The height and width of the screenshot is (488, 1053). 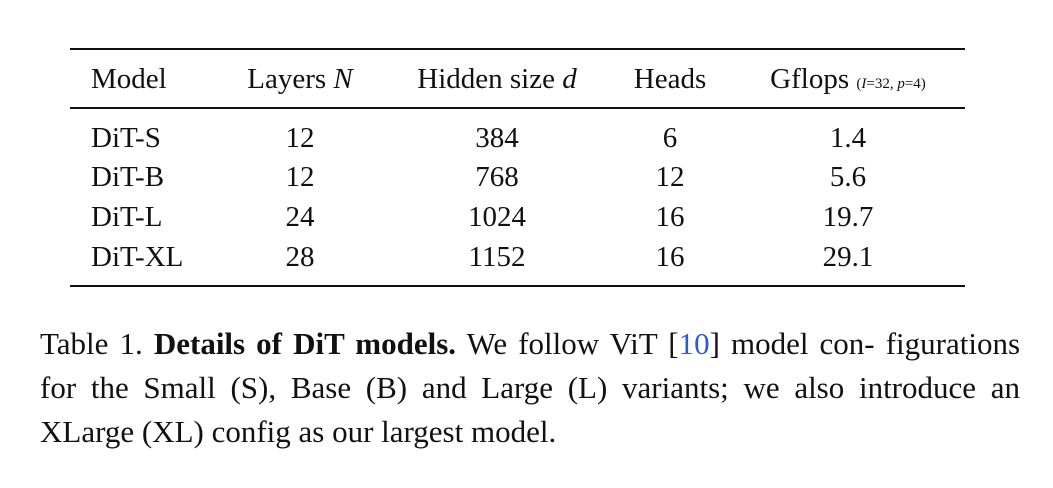 I want to click on cell-hidden: 1152, so click(x=497, y=257).